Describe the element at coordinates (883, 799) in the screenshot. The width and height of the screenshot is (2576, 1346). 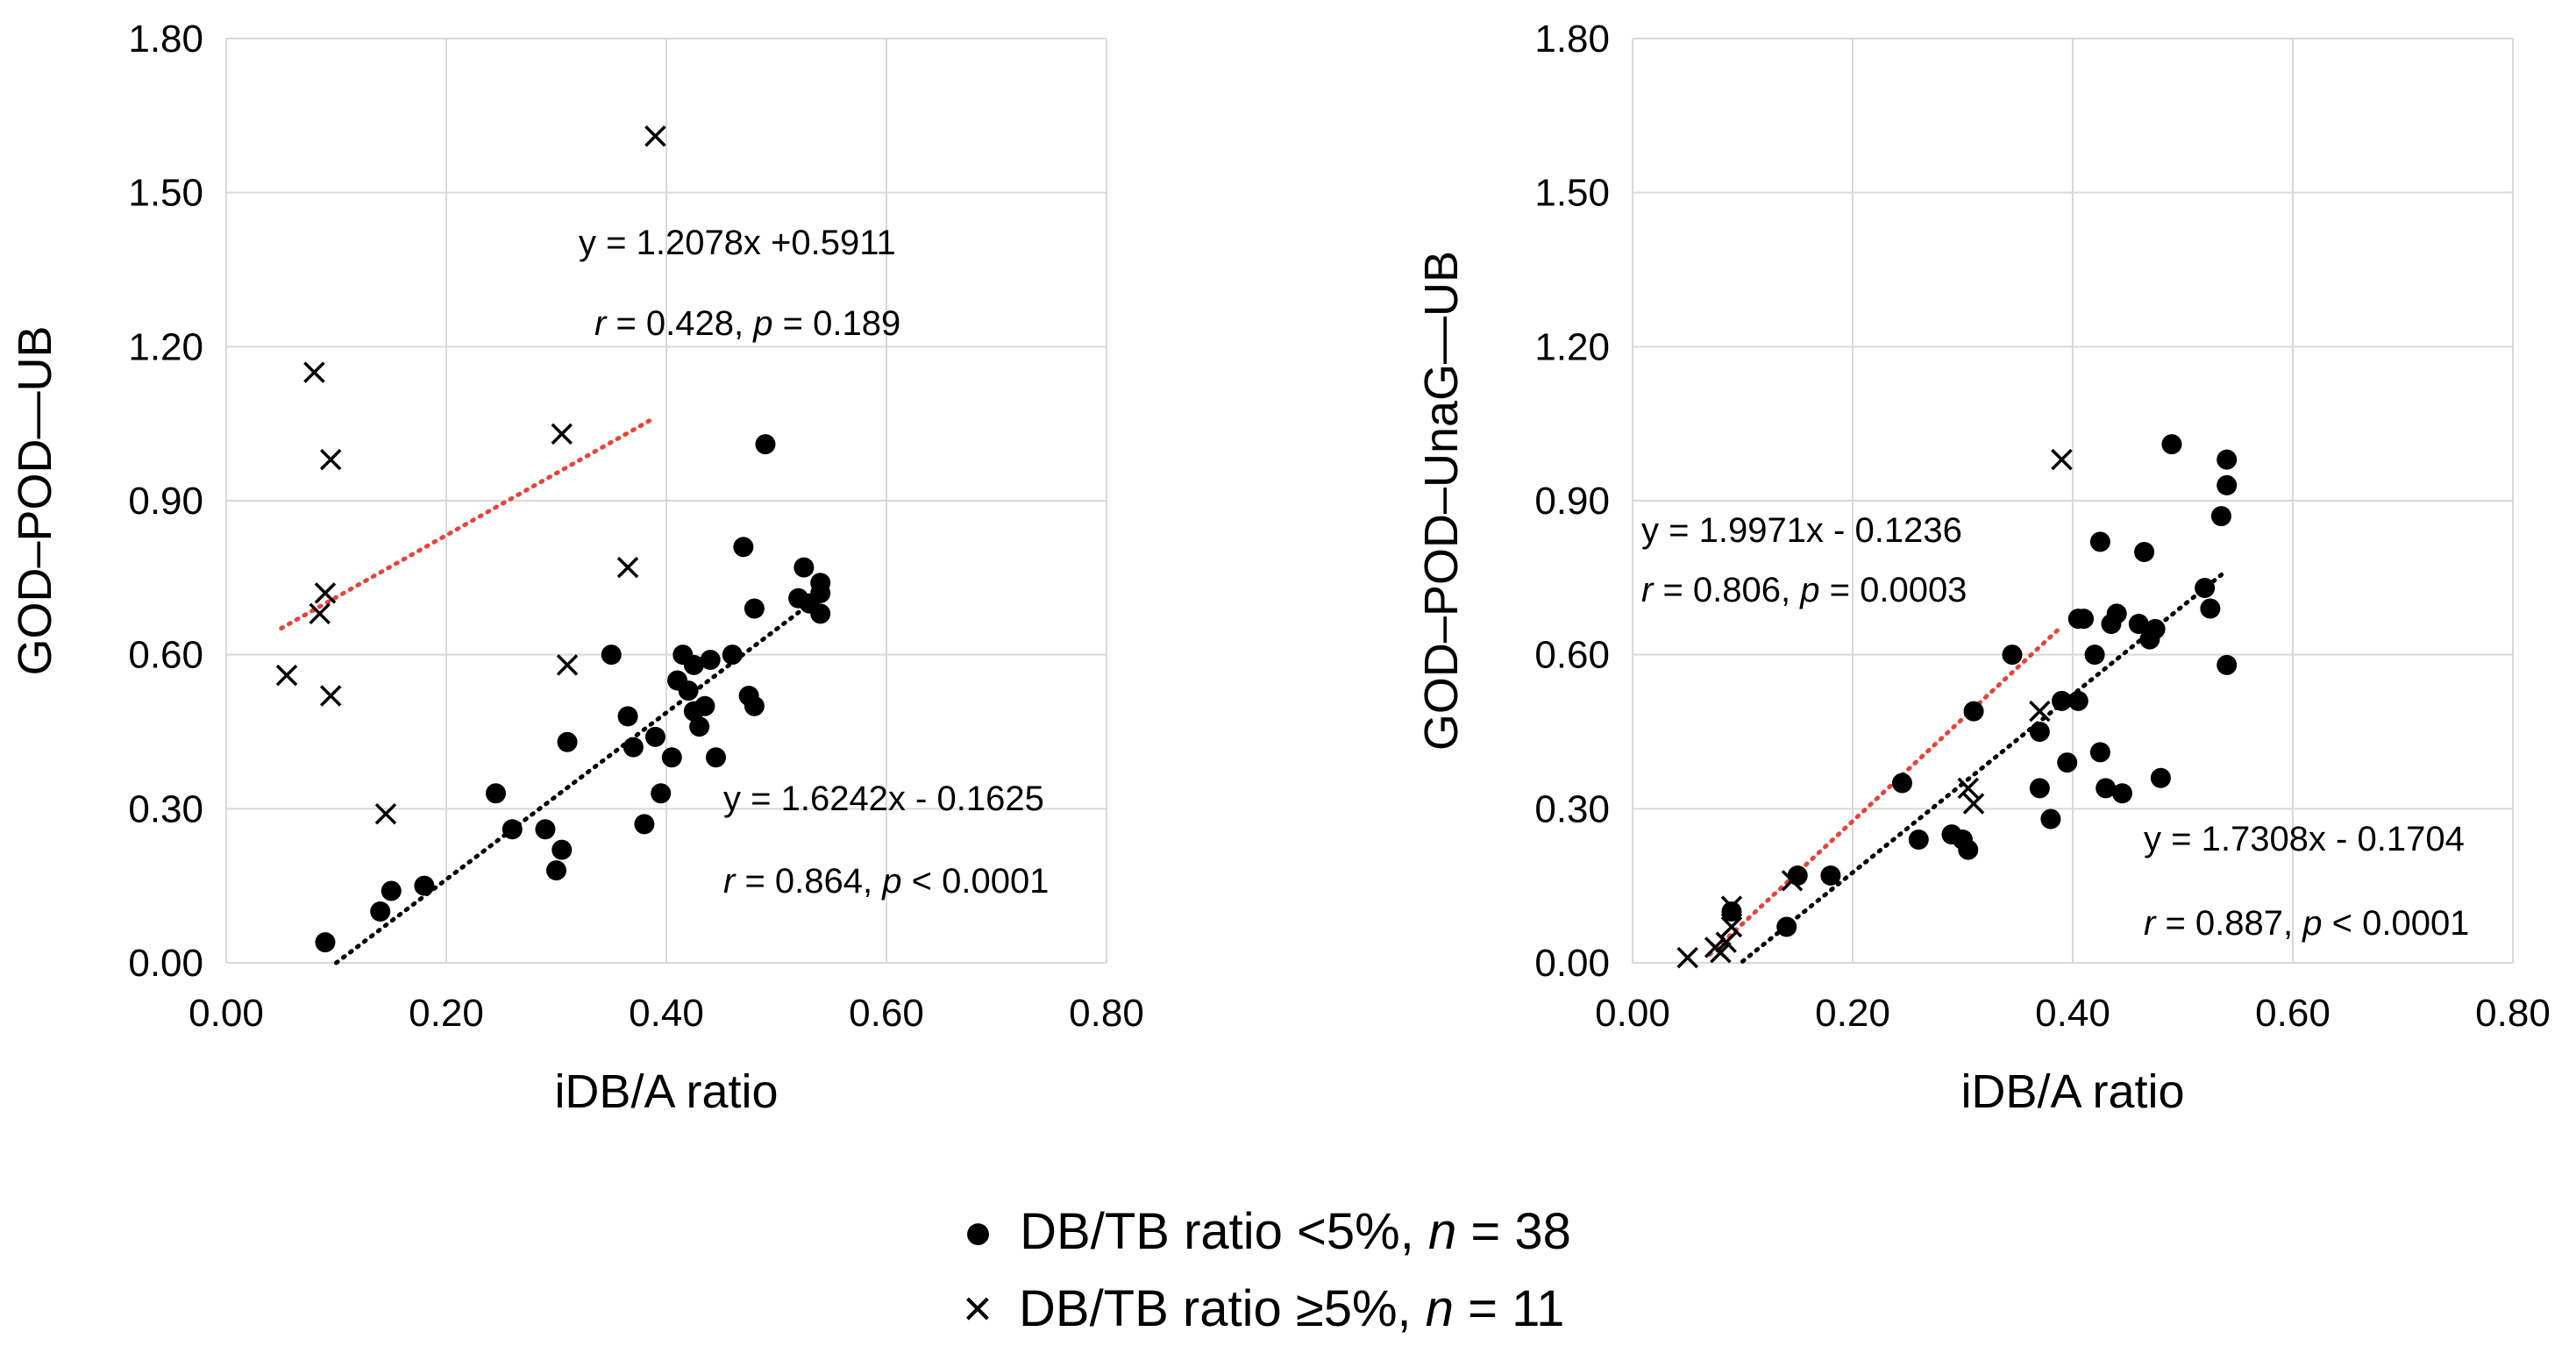
I see `trendline-equation: y = 1.6242x - 0.1625` at that location.